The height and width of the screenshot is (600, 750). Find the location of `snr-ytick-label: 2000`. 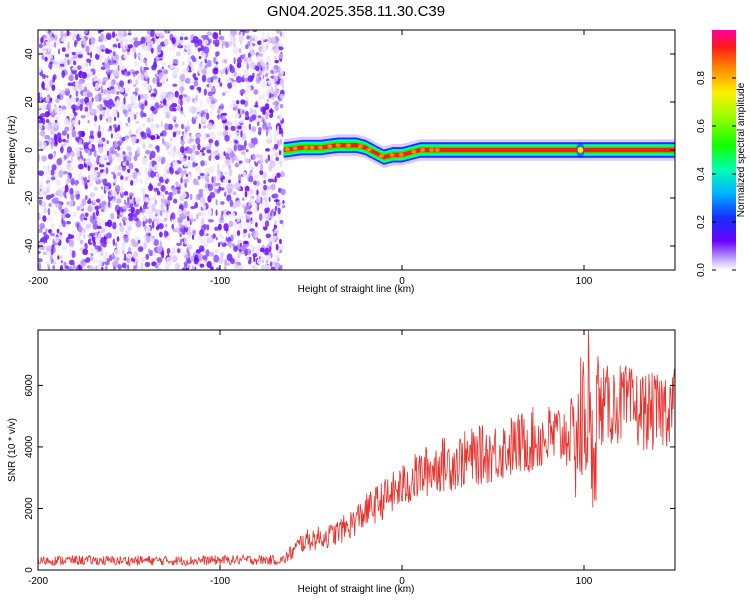

snr-ytick-label: 2000 is located at coordinates (29, 508).